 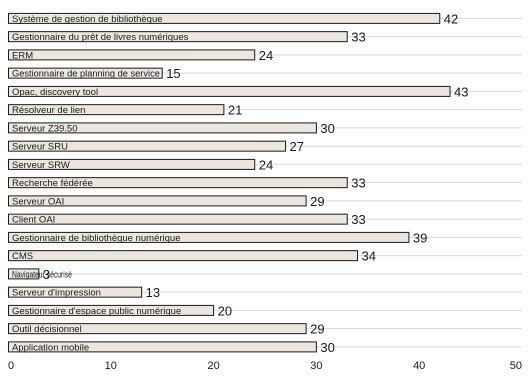 What do you see at coordinates (55, 92) in the screenshot?
I see `category-label: Opac, discovery tool` at bounding box center [55, 92].